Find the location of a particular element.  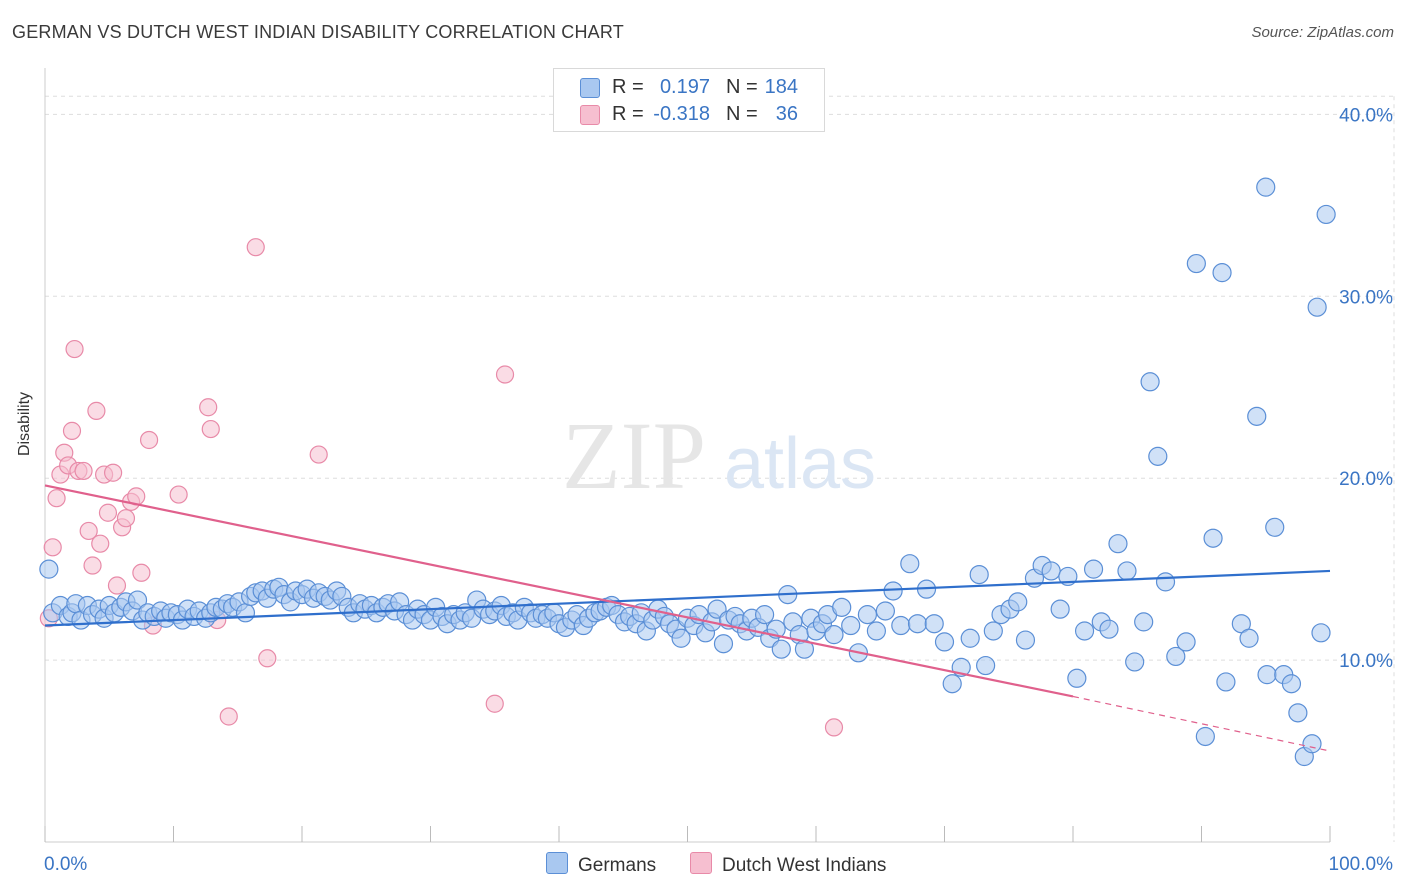

dutch-legend-swatch is located at coordinates (701, 863).